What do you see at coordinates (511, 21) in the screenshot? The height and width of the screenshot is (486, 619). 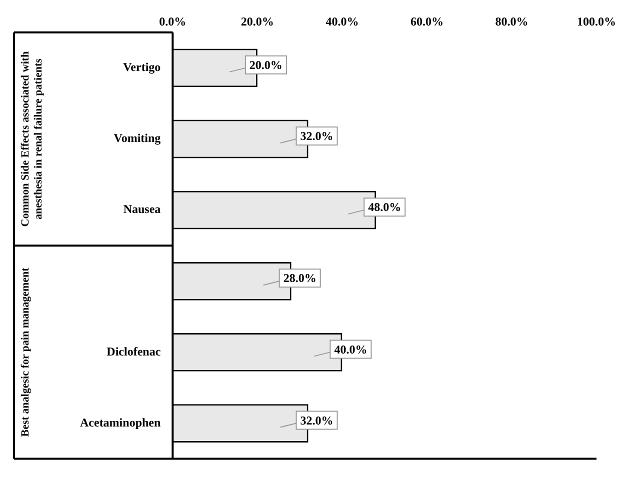 I see `x-tick-label: 80.0%` at bounding box center [511, 21].